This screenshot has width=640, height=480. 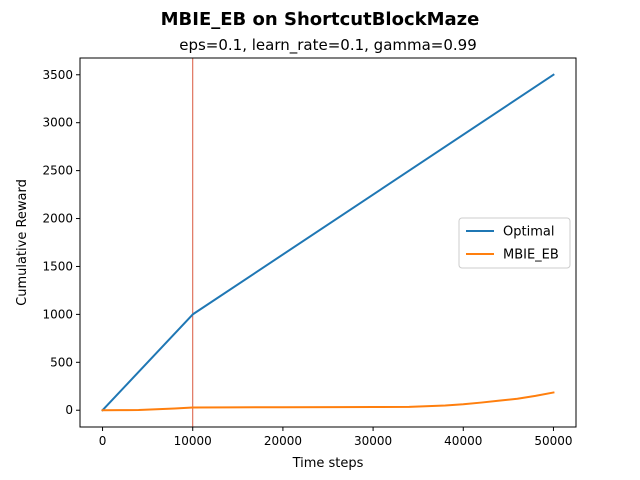 What do you see at coordinates (57, 171) in the screenshot?
I see `y-tick-label: 2500` at bounding box center [57, 171].